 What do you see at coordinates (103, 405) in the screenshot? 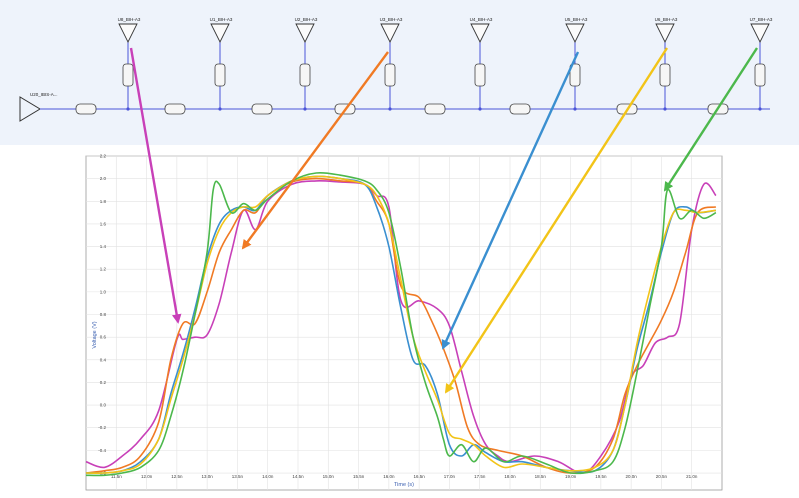
I see `y-tick-label: 0.0` at bounding box center [103, 405].